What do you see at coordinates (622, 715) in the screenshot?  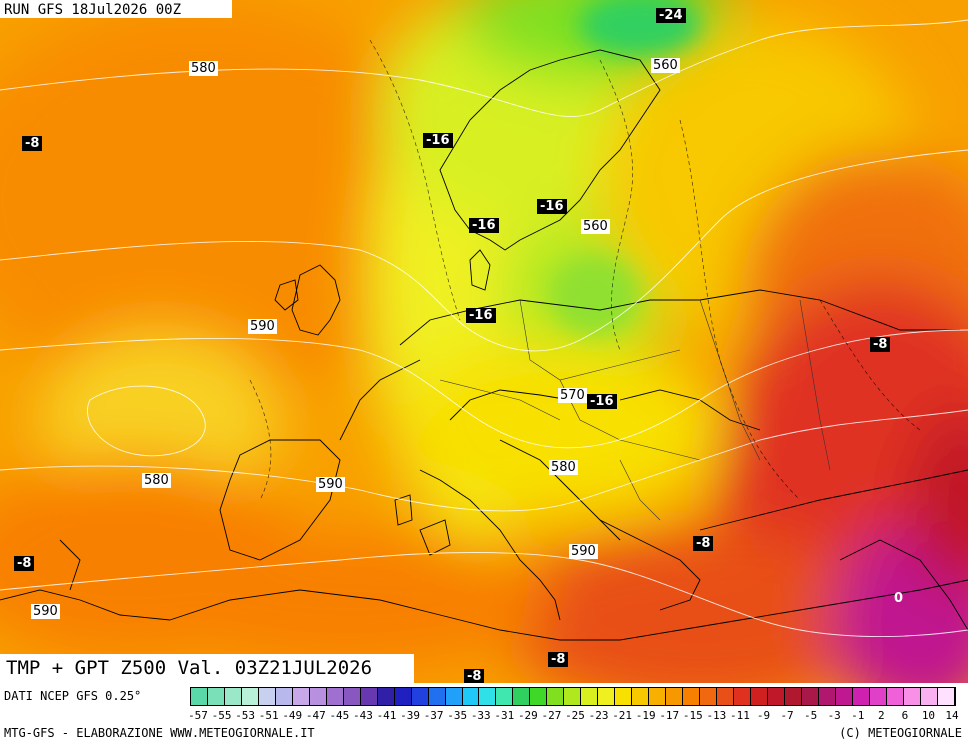 I see `scale-tick-label: -21` at bounding box center [622, 715].